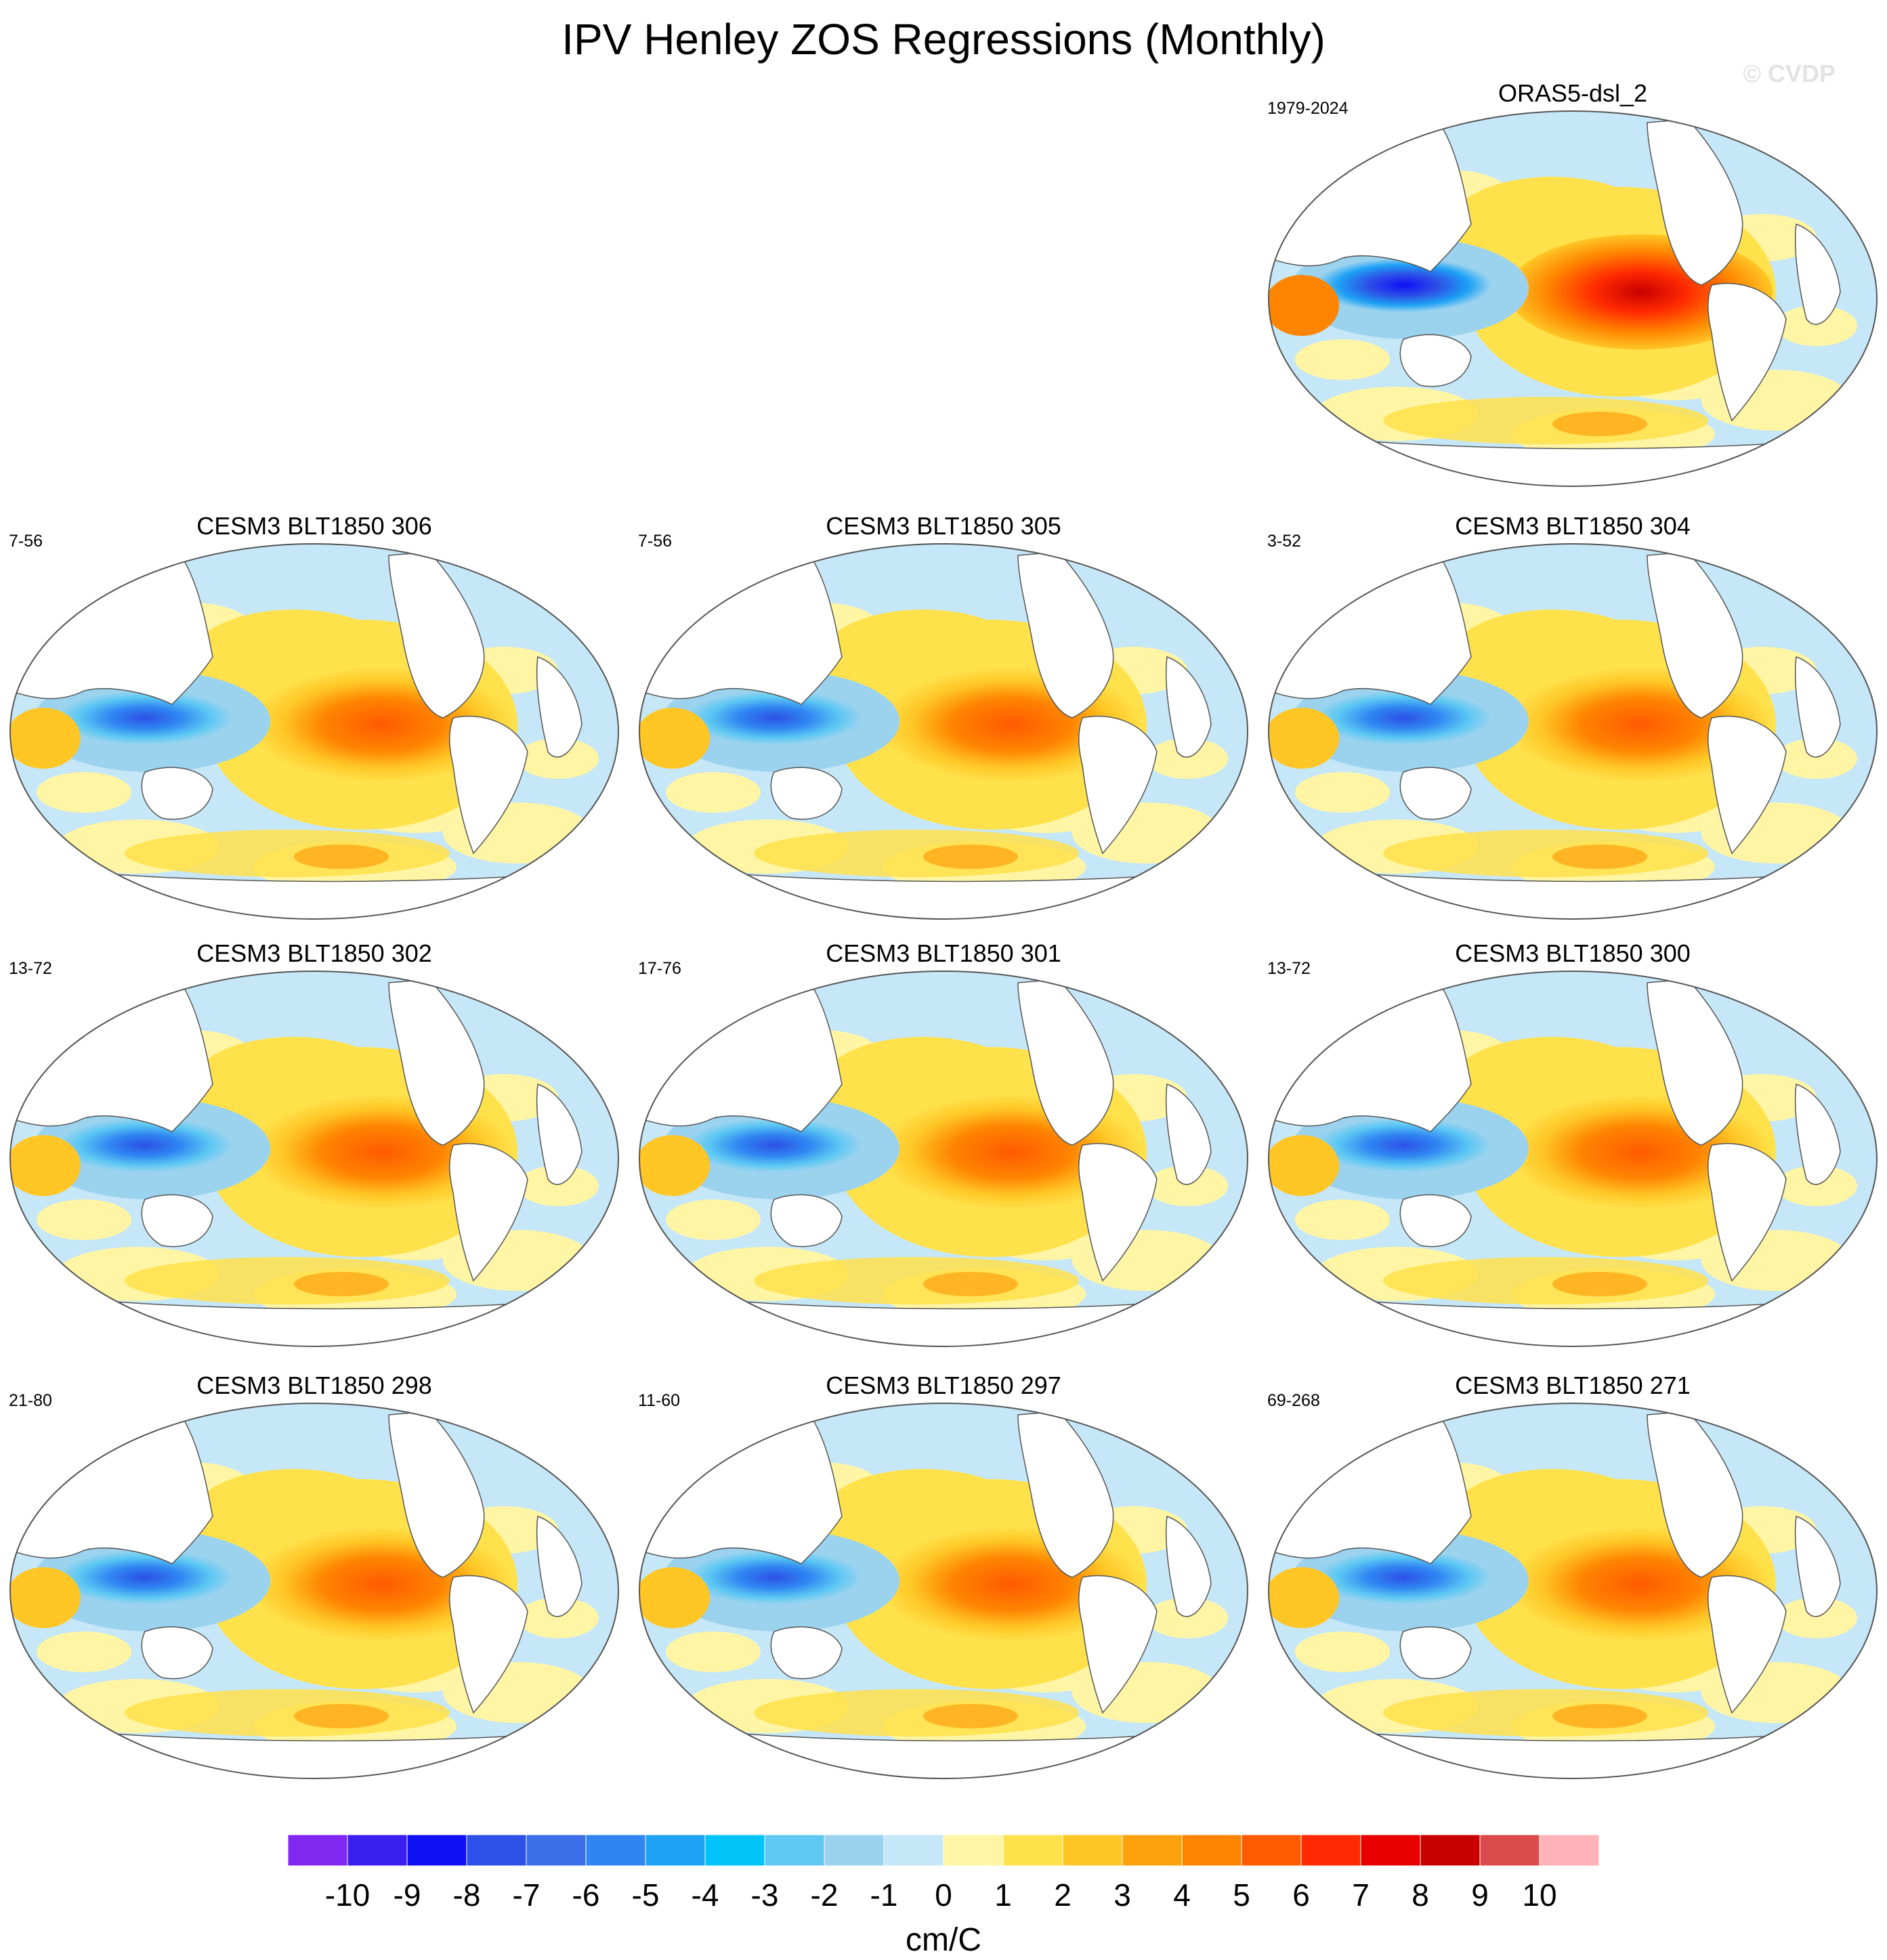 Image resolution: width=1887 pixels, height=1960 pixels. What do you see at coordinates (1241, 1895) in the screenshot?
I see `colorbar-tick-label: 5` at bounding box center [1241, 1895].